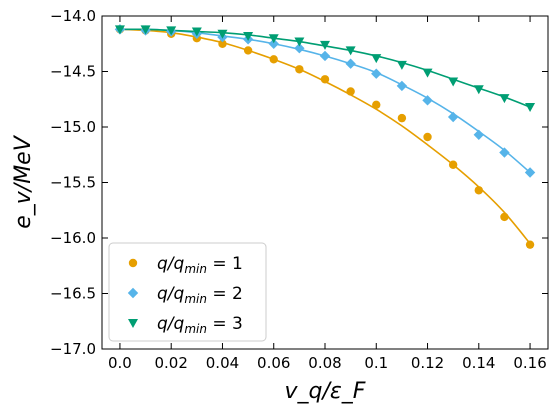 The image size is (556, 413). What do you see at coordinates (222, 363) in the screenshot?
I see `x-tick-label: 0.04` at bounding box center [222, 363].